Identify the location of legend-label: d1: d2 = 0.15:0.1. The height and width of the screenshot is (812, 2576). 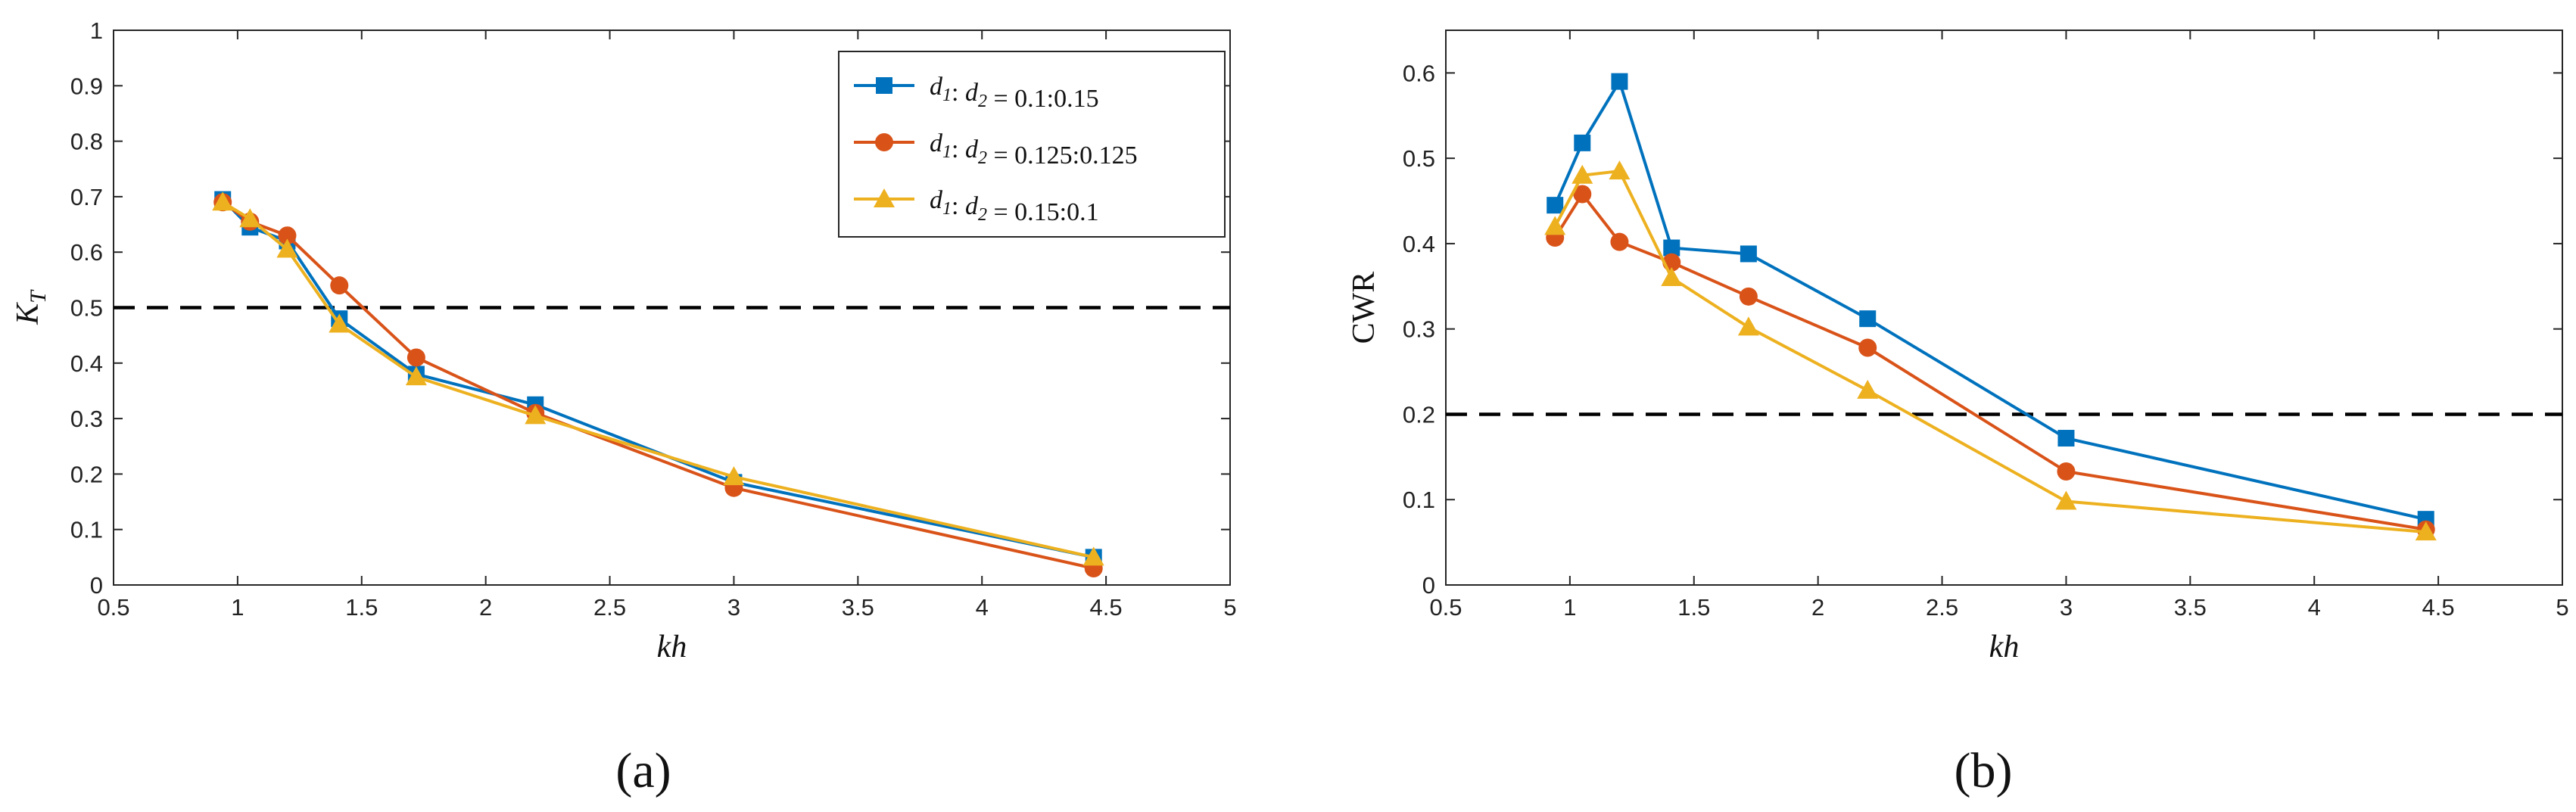
(1014, 206).